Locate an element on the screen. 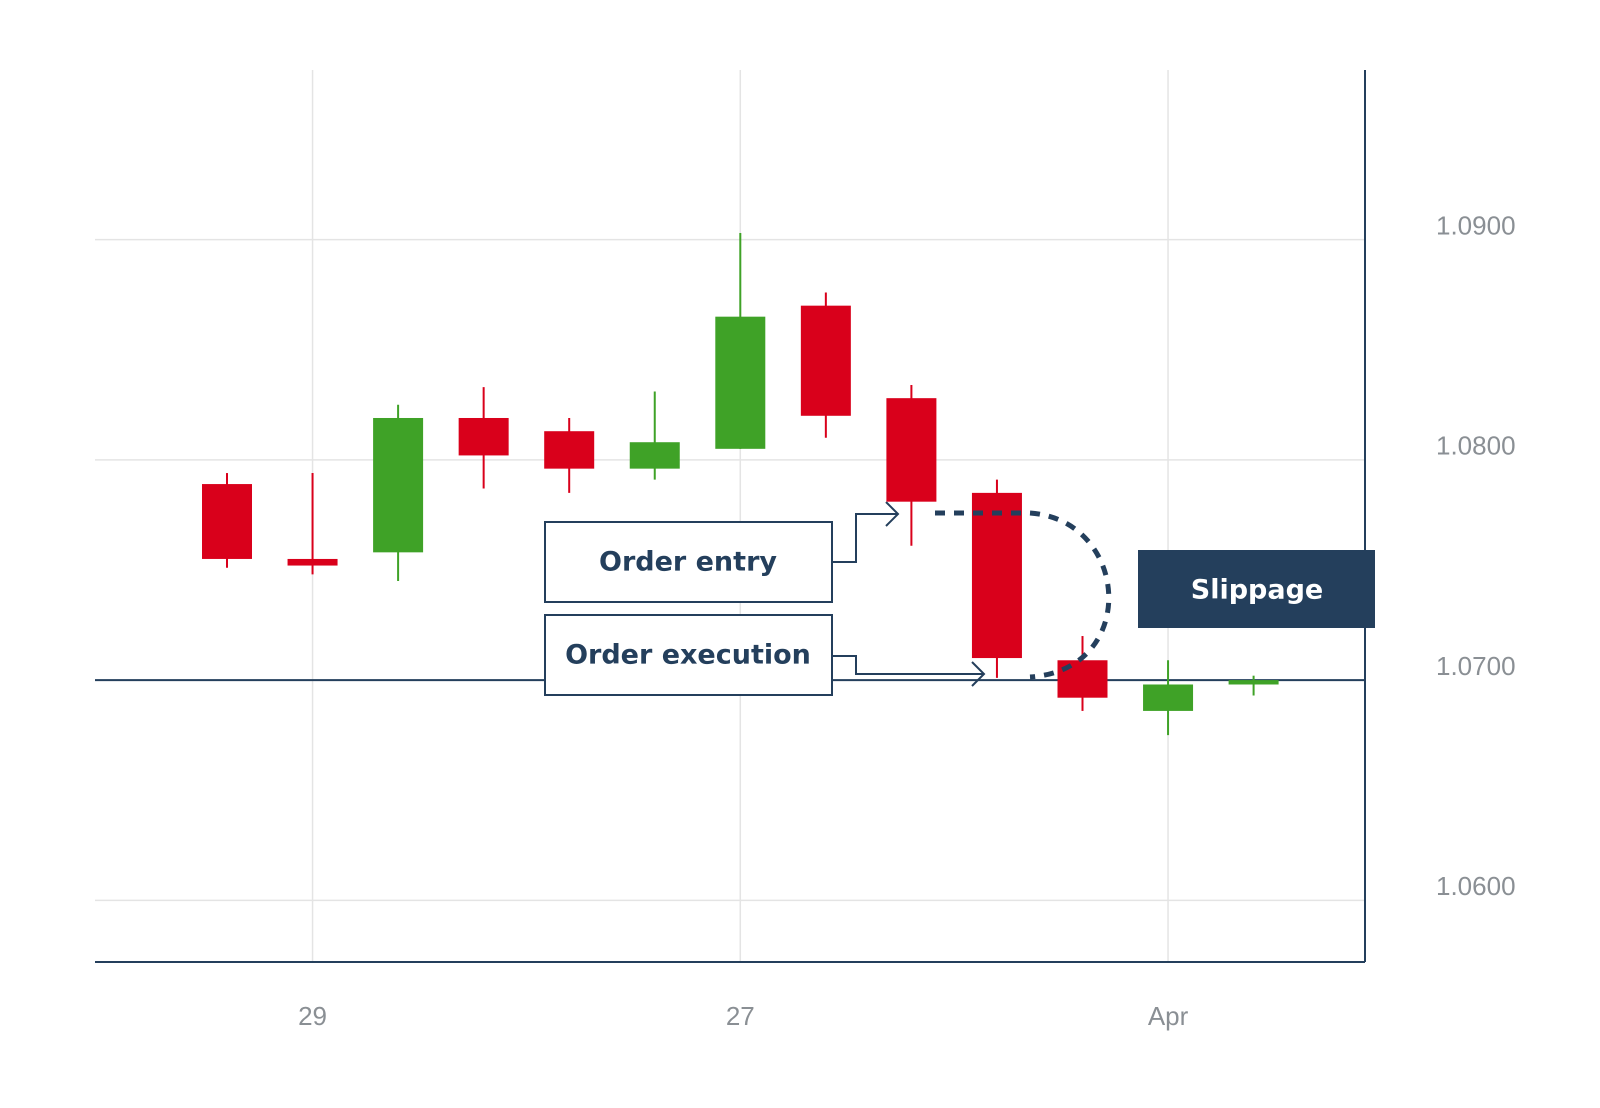 The width and height of the screenshot is (1600, 1108). y-tick-label: 1.0900 is located at coordinates (1476, 225).